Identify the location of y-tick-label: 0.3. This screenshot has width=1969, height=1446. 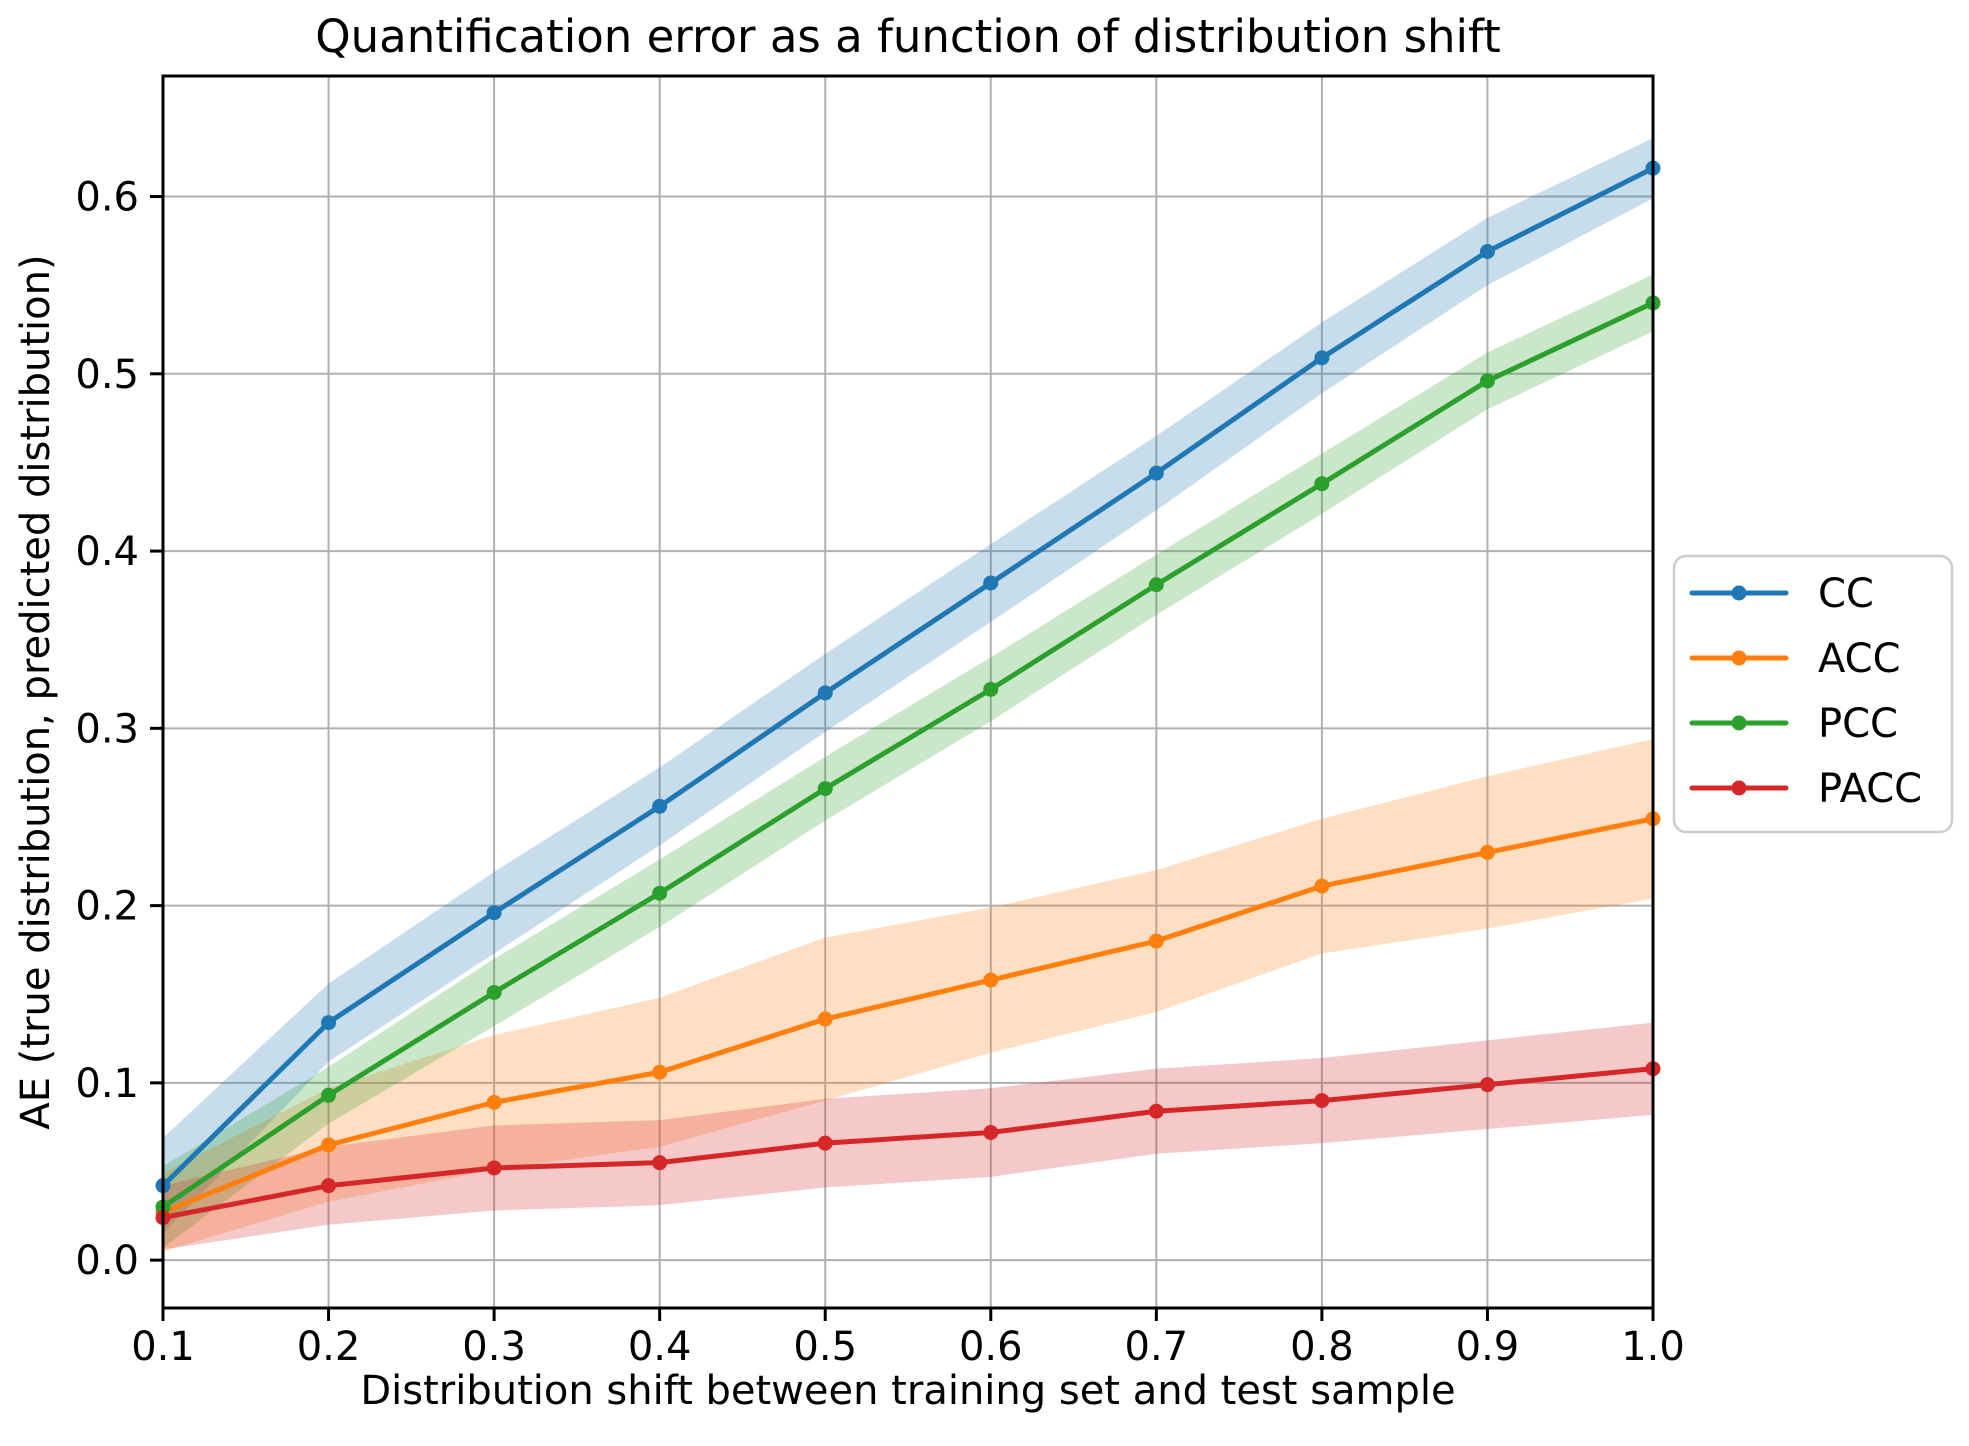
(107, 729).